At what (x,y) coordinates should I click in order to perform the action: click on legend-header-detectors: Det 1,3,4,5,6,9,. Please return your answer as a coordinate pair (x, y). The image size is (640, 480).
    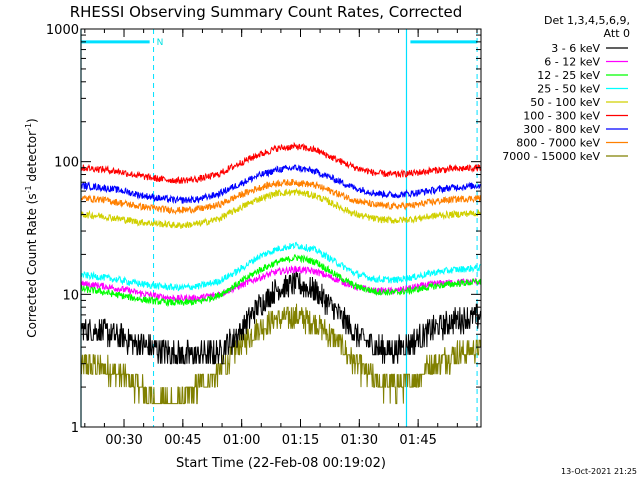
    Looking at the image, I should click on (587, 20).